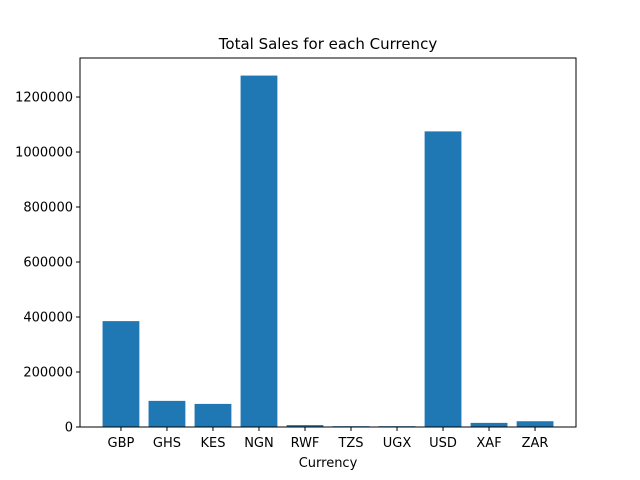 The width and height of the screenshot is (640, 480). Describe the element at coordinates (305, 443) in the screenshot. I see `x-tick-label-rwf: RWF` at that location.